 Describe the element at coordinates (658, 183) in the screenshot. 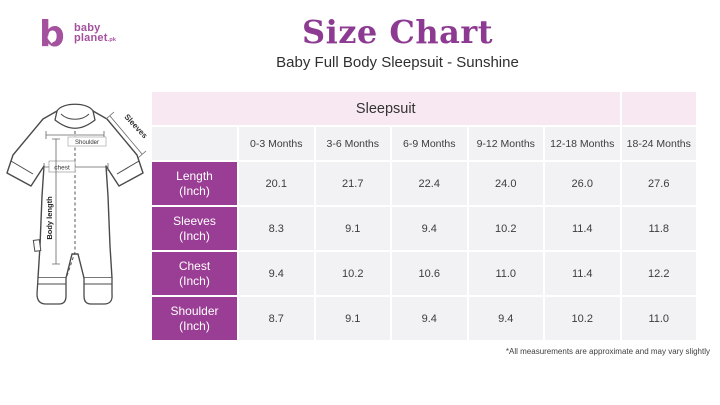

I see `cell-length-5: 27.6` at that location.